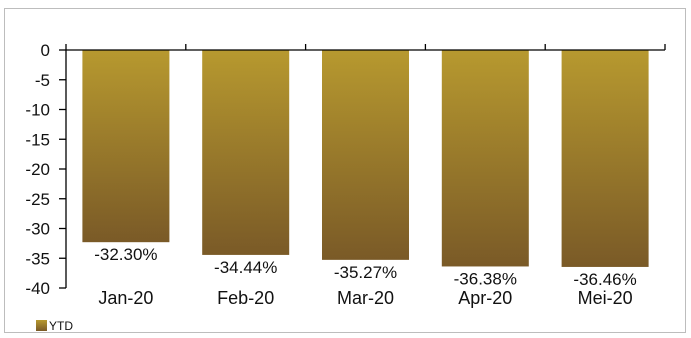 The width and height of the screenshot is (691, 338). I want to click on x-tick-label: Feb-20, so click(245, 298).